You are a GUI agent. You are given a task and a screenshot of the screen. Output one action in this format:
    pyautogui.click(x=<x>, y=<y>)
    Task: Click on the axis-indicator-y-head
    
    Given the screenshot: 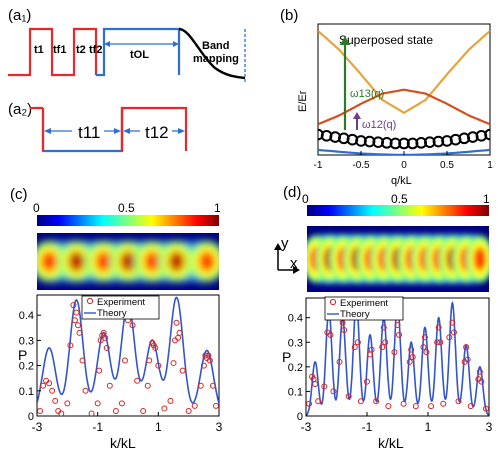 What is the action you would take?
    pyautogui.click(x=278, y=246)
    